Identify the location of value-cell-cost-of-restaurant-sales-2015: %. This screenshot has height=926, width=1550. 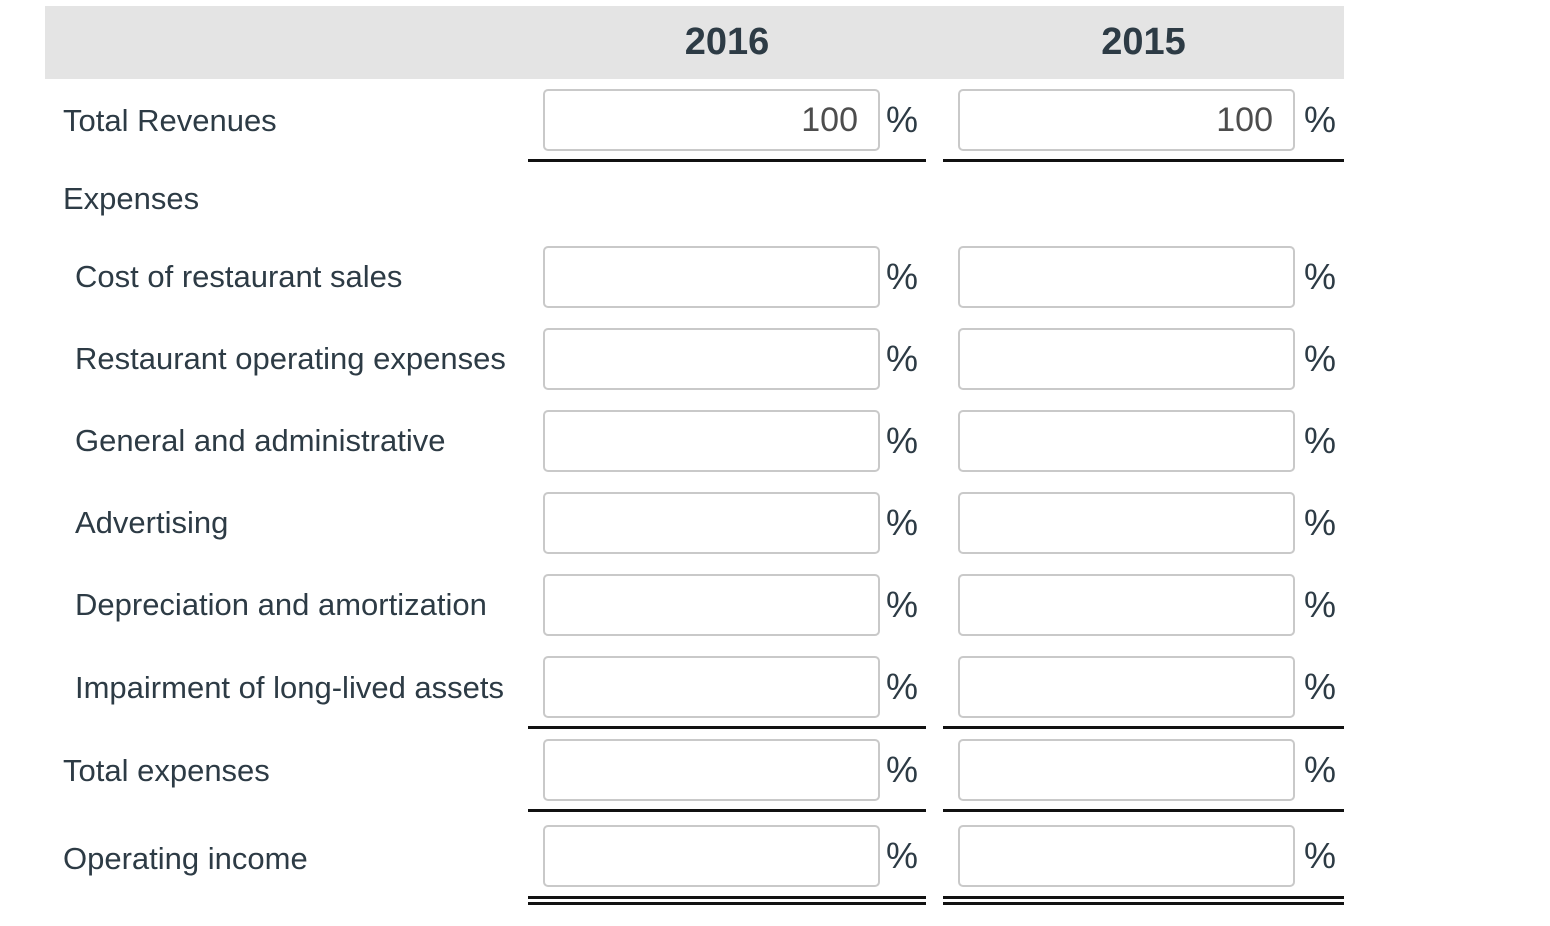
(1143, 277).